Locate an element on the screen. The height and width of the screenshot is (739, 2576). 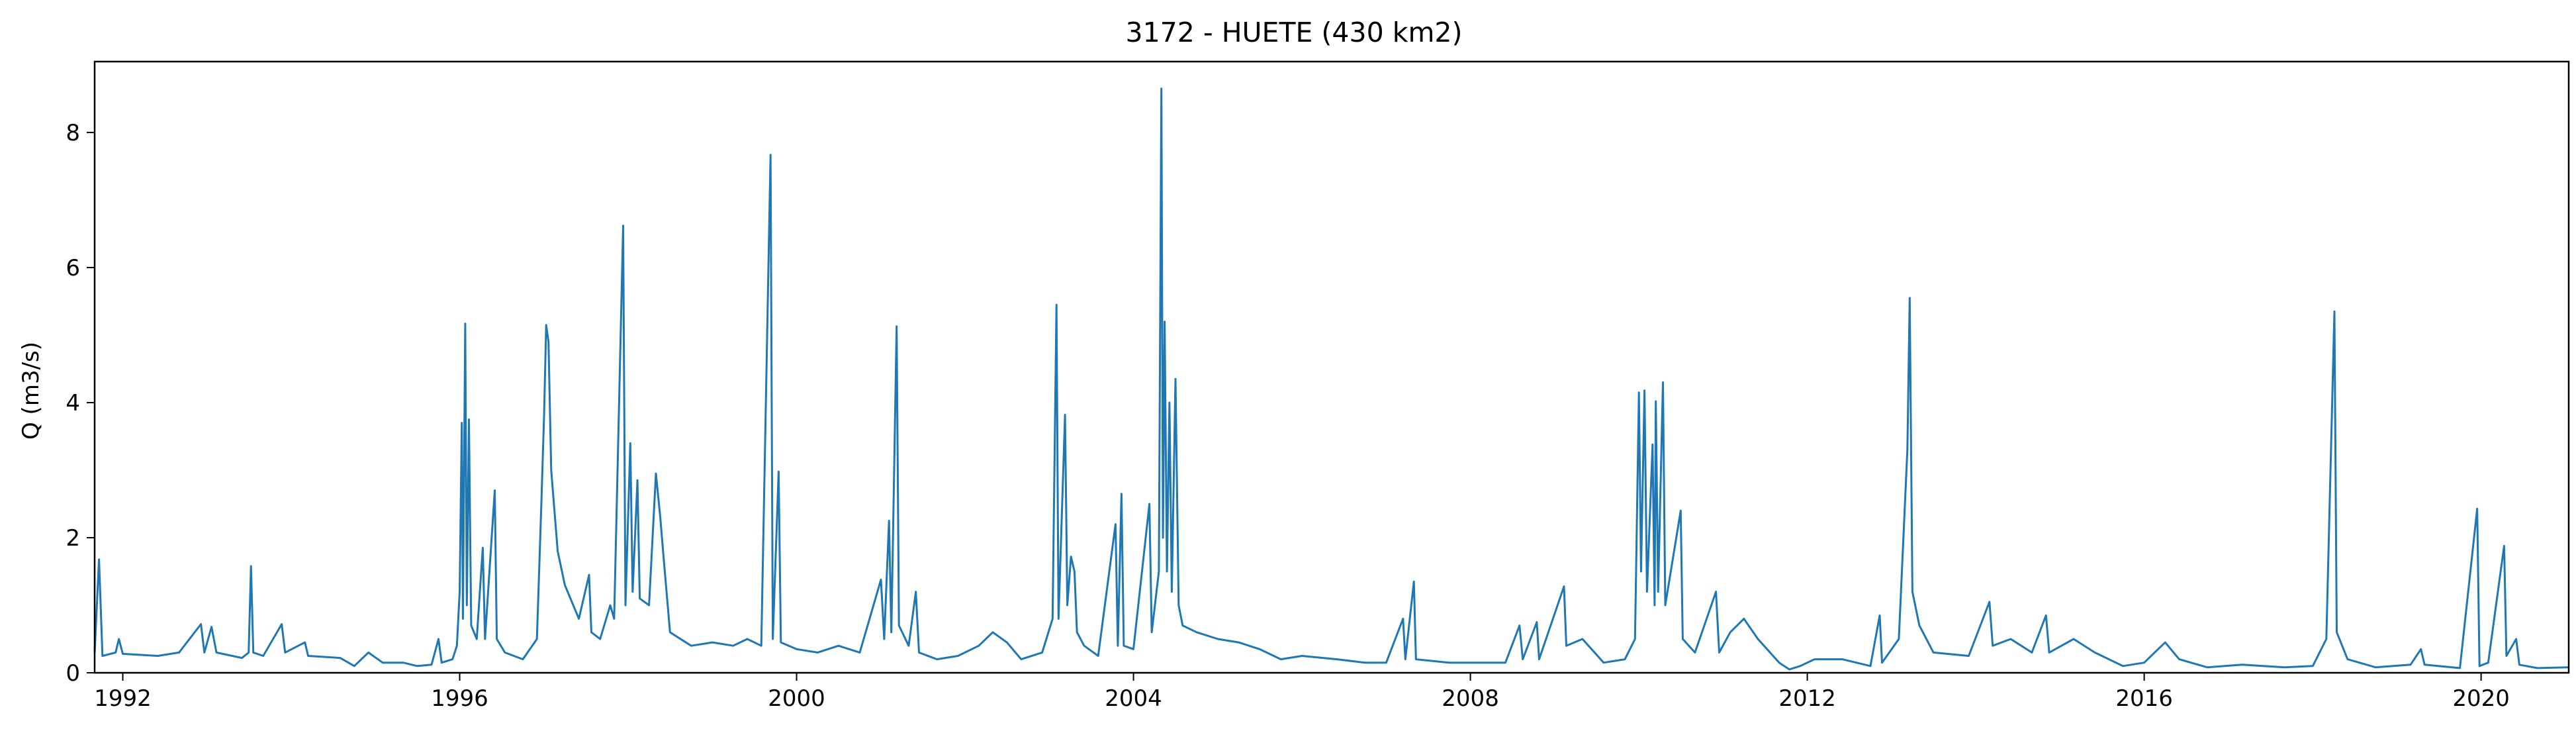
y-tick-label: 8 is located at coordinates (73, 133).